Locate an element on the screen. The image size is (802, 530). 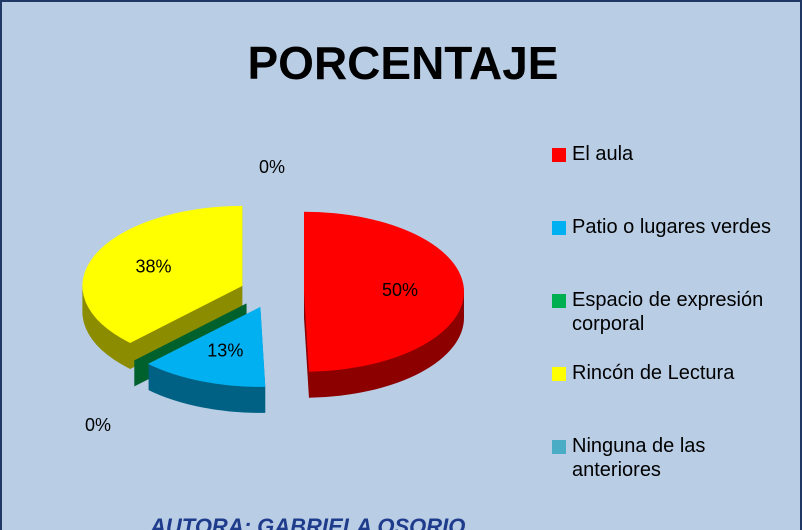
legend-label: Espacio de expresión corporal is located at coordinates (668, 312).